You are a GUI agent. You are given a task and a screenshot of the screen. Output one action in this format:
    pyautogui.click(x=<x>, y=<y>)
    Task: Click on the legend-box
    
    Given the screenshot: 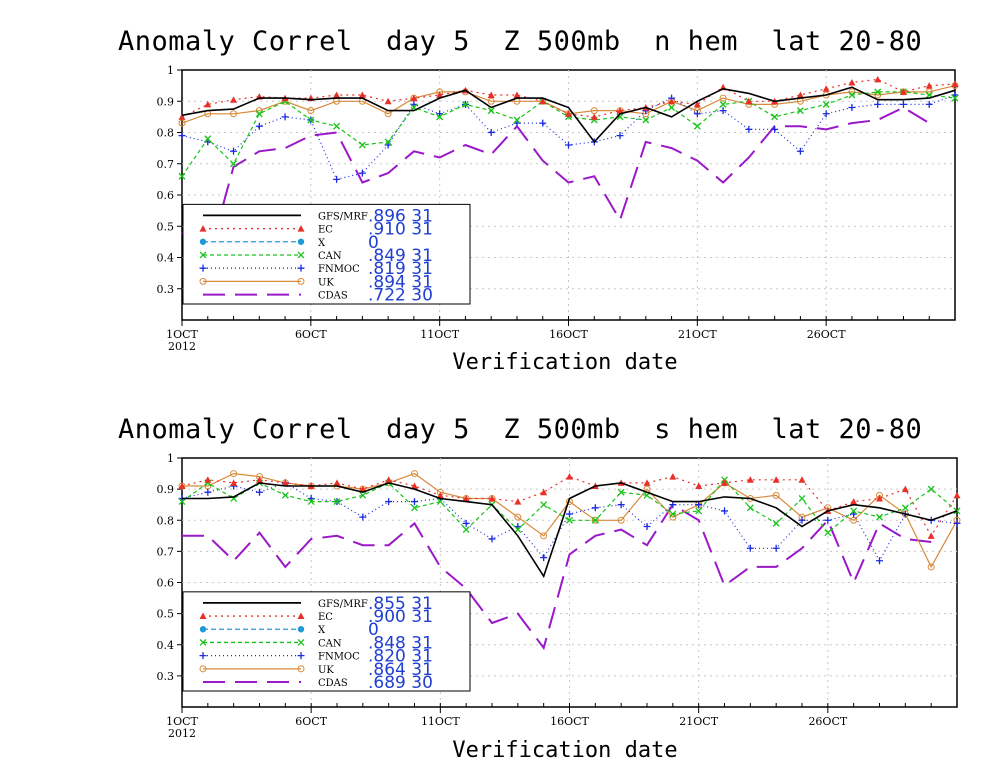 What is the action you would take?
    pyautogui.click(x=326, y=641)
    